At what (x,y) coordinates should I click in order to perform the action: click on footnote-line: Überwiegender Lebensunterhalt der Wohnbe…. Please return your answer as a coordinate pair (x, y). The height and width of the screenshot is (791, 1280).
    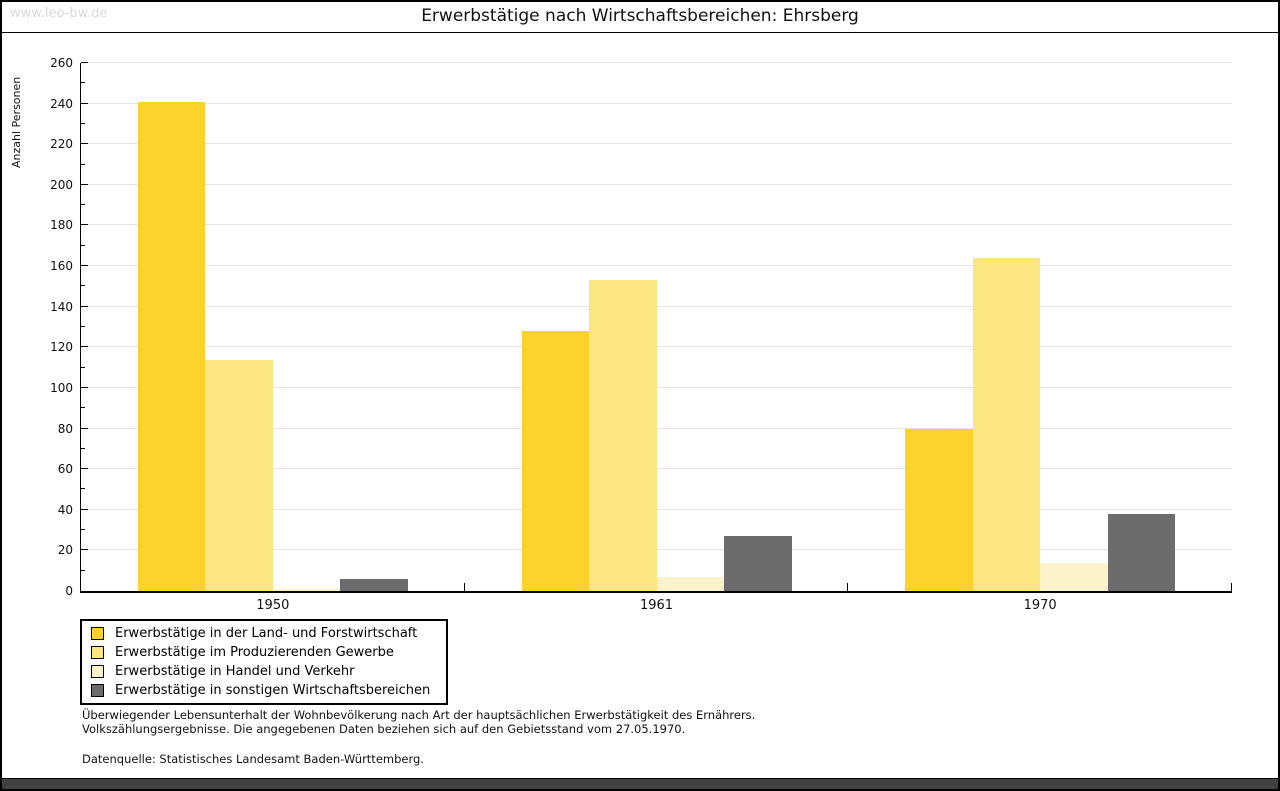
    Looking at the image, I should click on (419, 715).